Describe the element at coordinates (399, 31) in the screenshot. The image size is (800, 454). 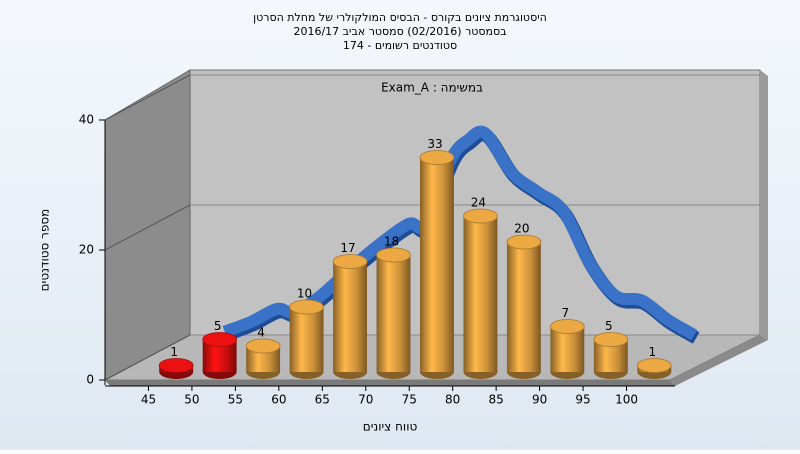
I see `chart-subtitle: בסמסטר (02/2016) סמסטר אביב 2016/17` at that location.